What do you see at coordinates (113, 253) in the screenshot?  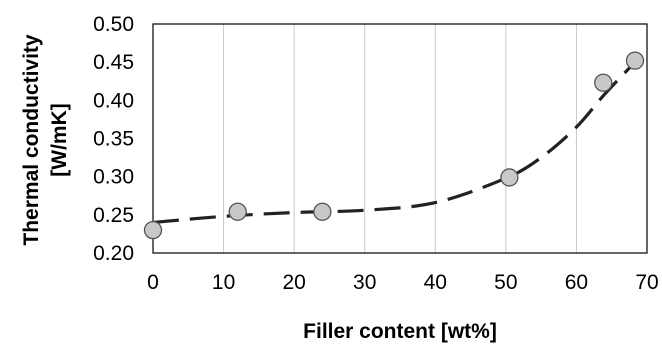 I see `y-tick-label: 0.20` at bounding box center [113, 253].